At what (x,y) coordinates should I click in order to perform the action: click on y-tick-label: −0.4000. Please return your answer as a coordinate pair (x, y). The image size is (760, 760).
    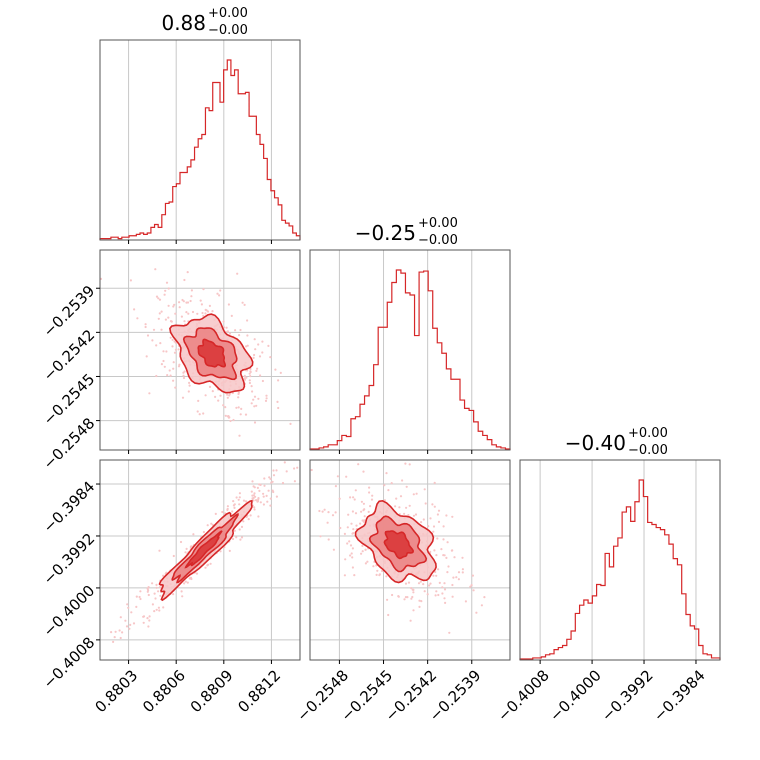
    Looking at the image, I should click on (69, 611).